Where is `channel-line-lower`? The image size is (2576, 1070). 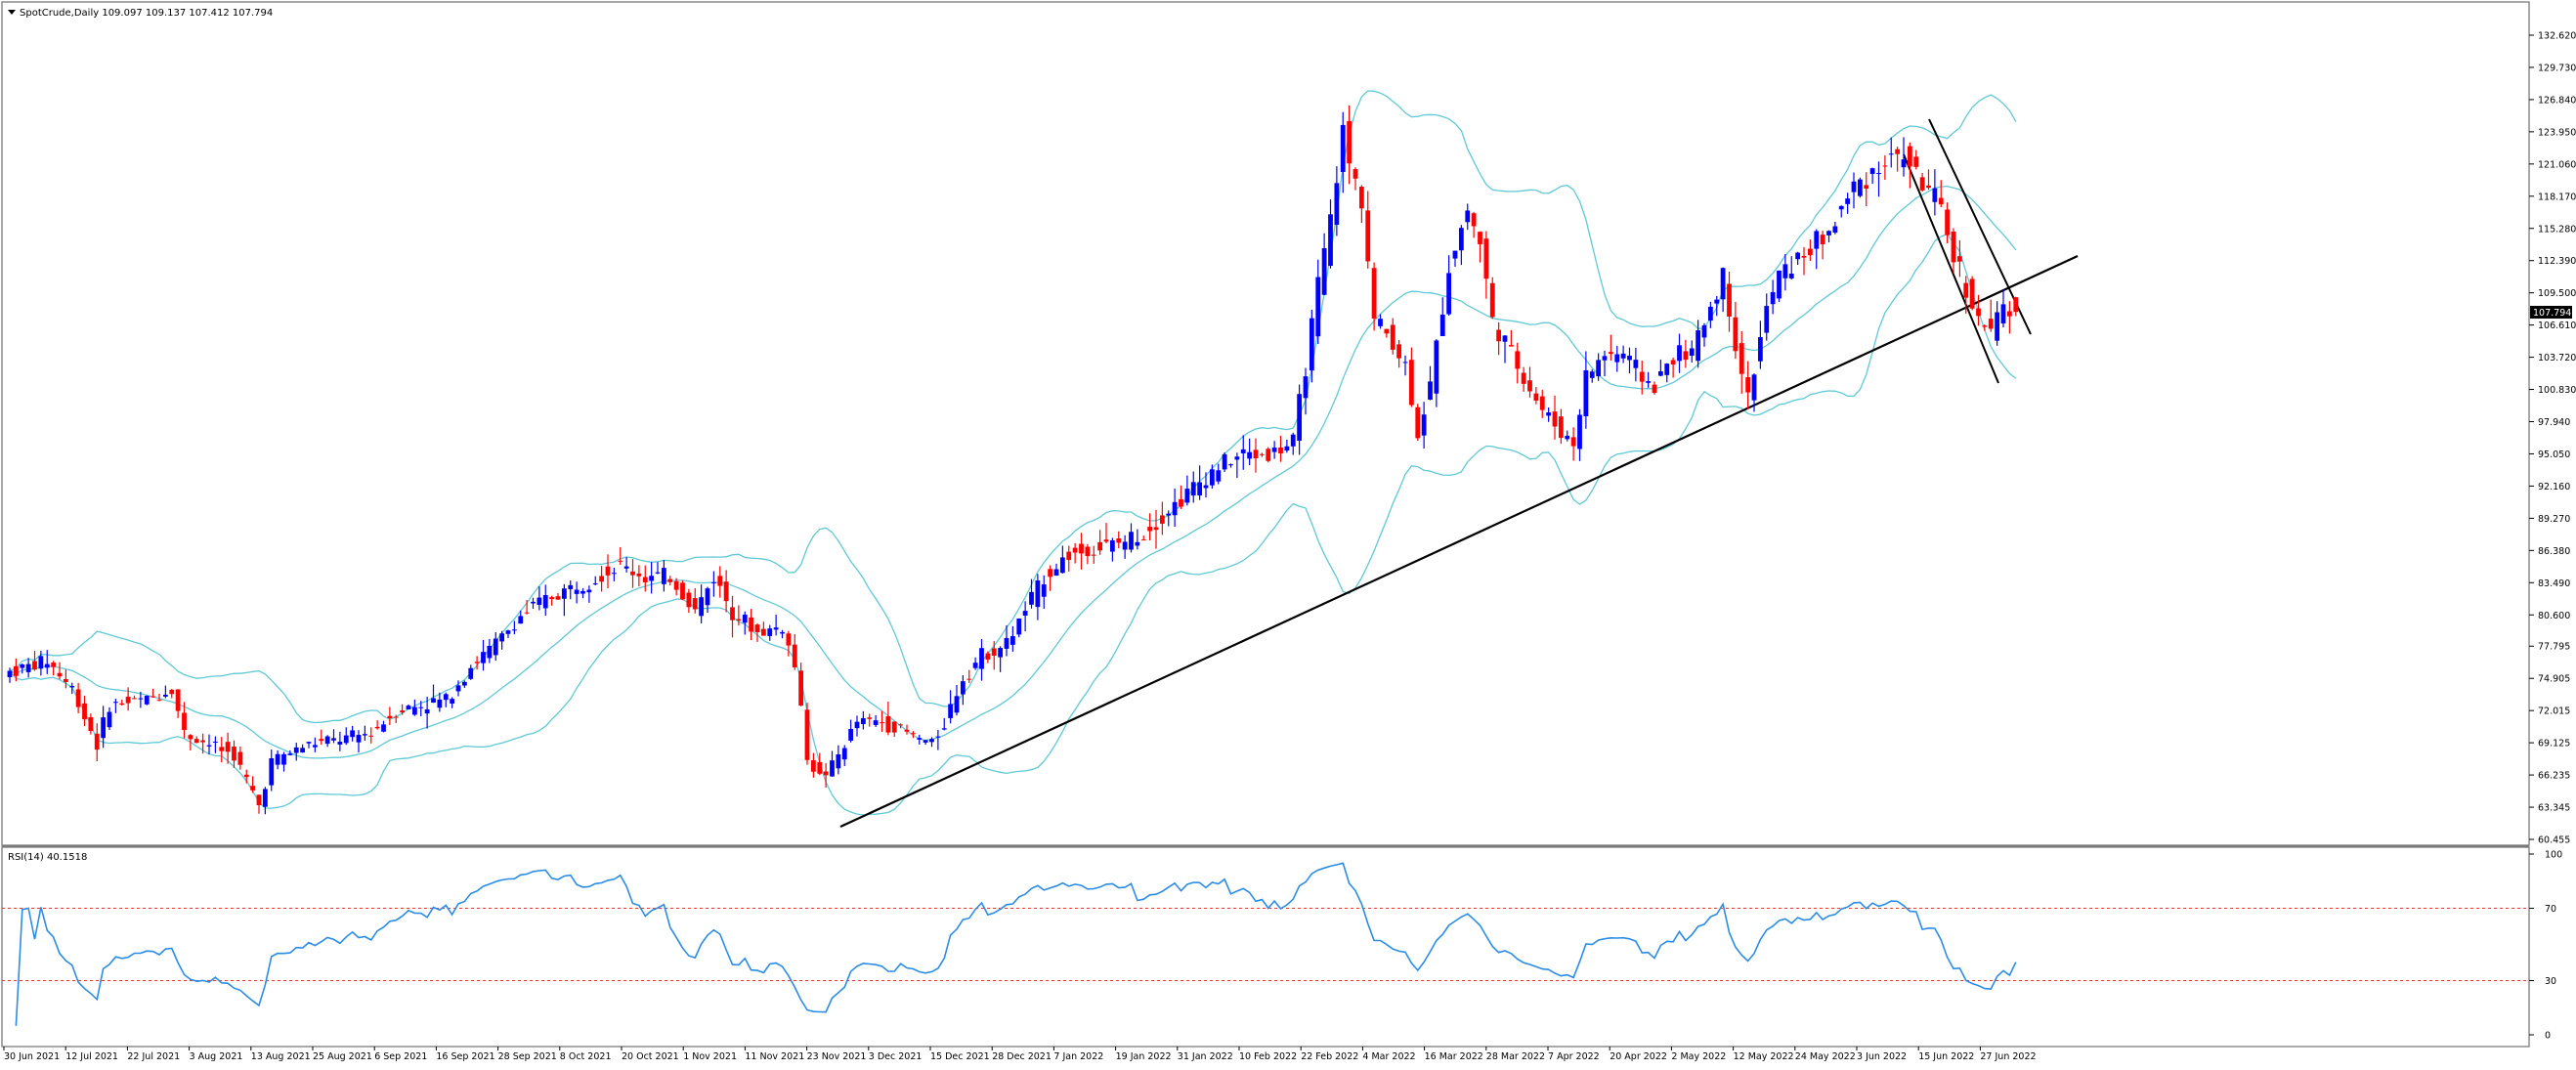 channel-line-lower is located at coordinates (1951, 268).